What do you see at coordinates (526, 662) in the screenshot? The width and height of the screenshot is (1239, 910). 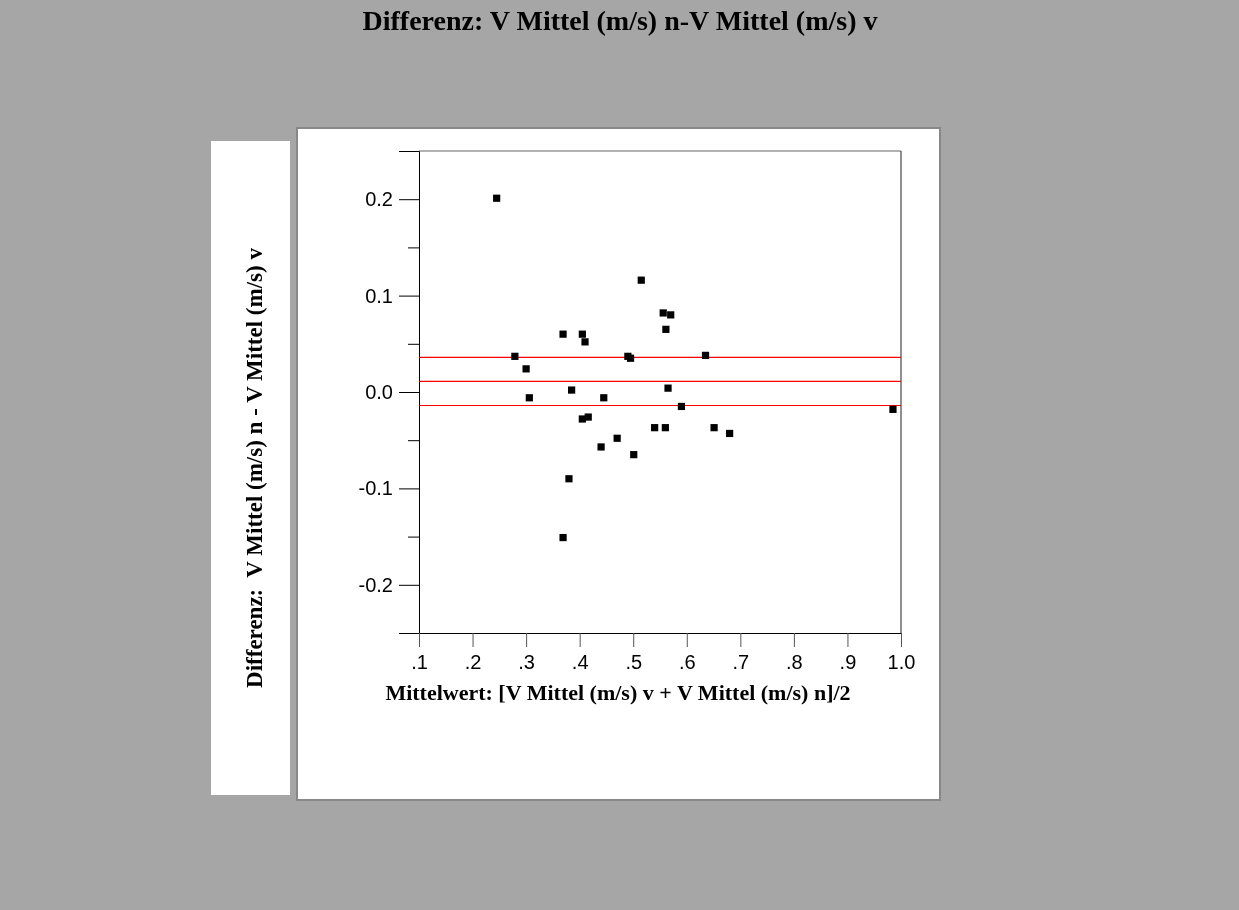 I see `x-tick-label: .3` at bounding box center [526, 662].